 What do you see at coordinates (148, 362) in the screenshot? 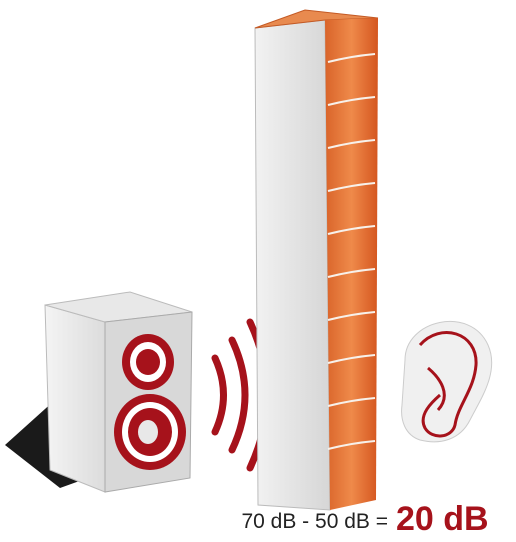
I see `tweeter` at bounding box center [148, 362].